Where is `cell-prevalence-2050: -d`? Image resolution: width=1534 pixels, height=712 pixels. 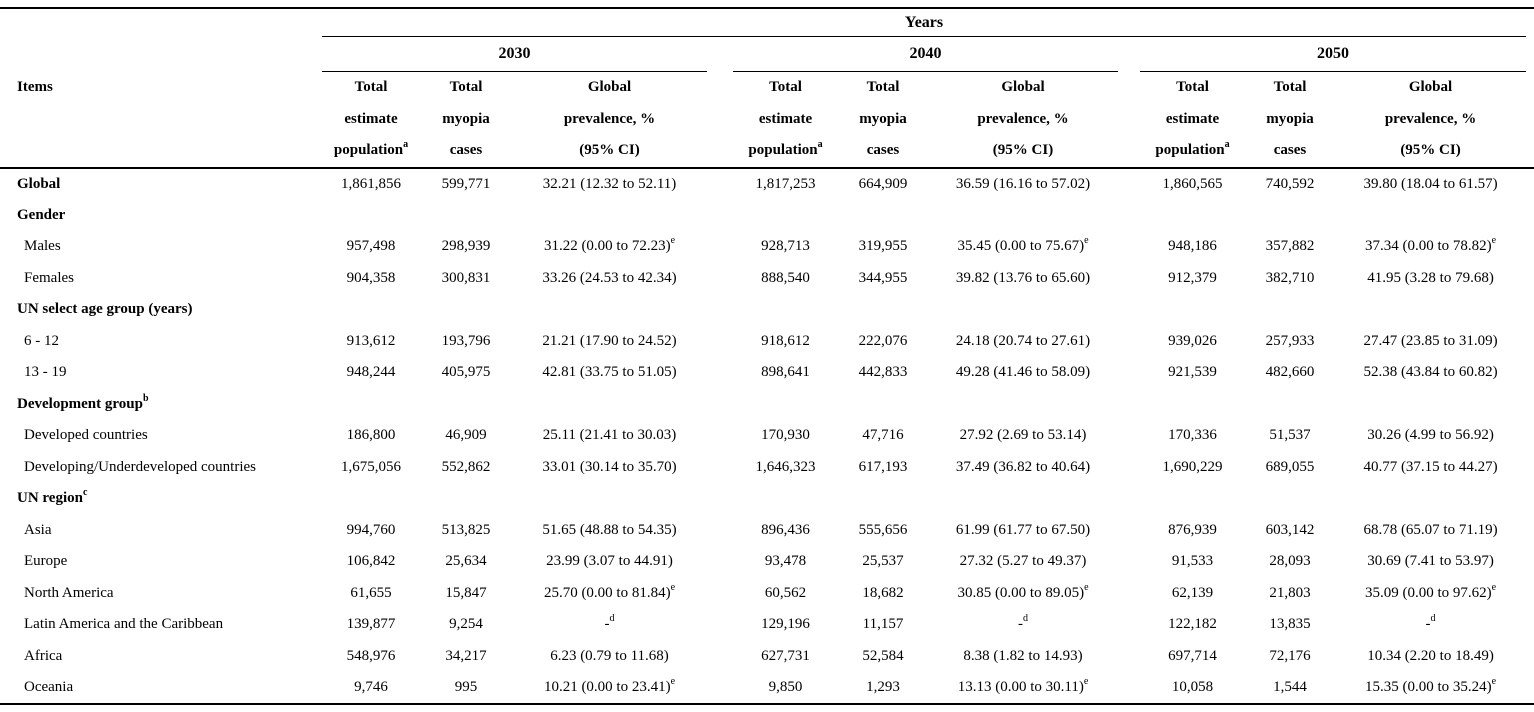
cell-prevalence-2050: -d is located at coordinates (1430, 625).